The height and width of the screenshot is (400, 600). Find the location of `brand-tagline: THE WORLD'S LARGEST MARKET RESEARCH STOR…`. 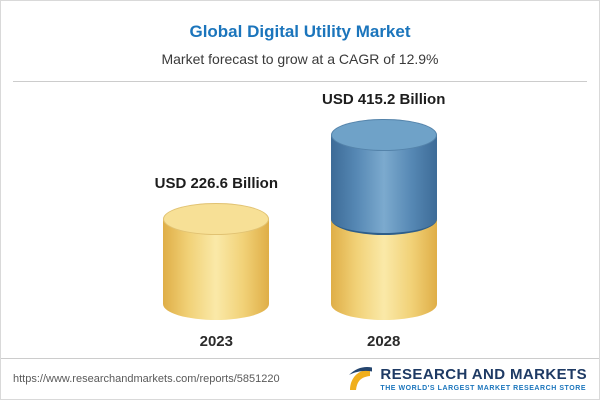

brand-tagline: THE WORLD'S LARGEST MARKET RESEARCH STOR… is located at coordinates (483, 388).